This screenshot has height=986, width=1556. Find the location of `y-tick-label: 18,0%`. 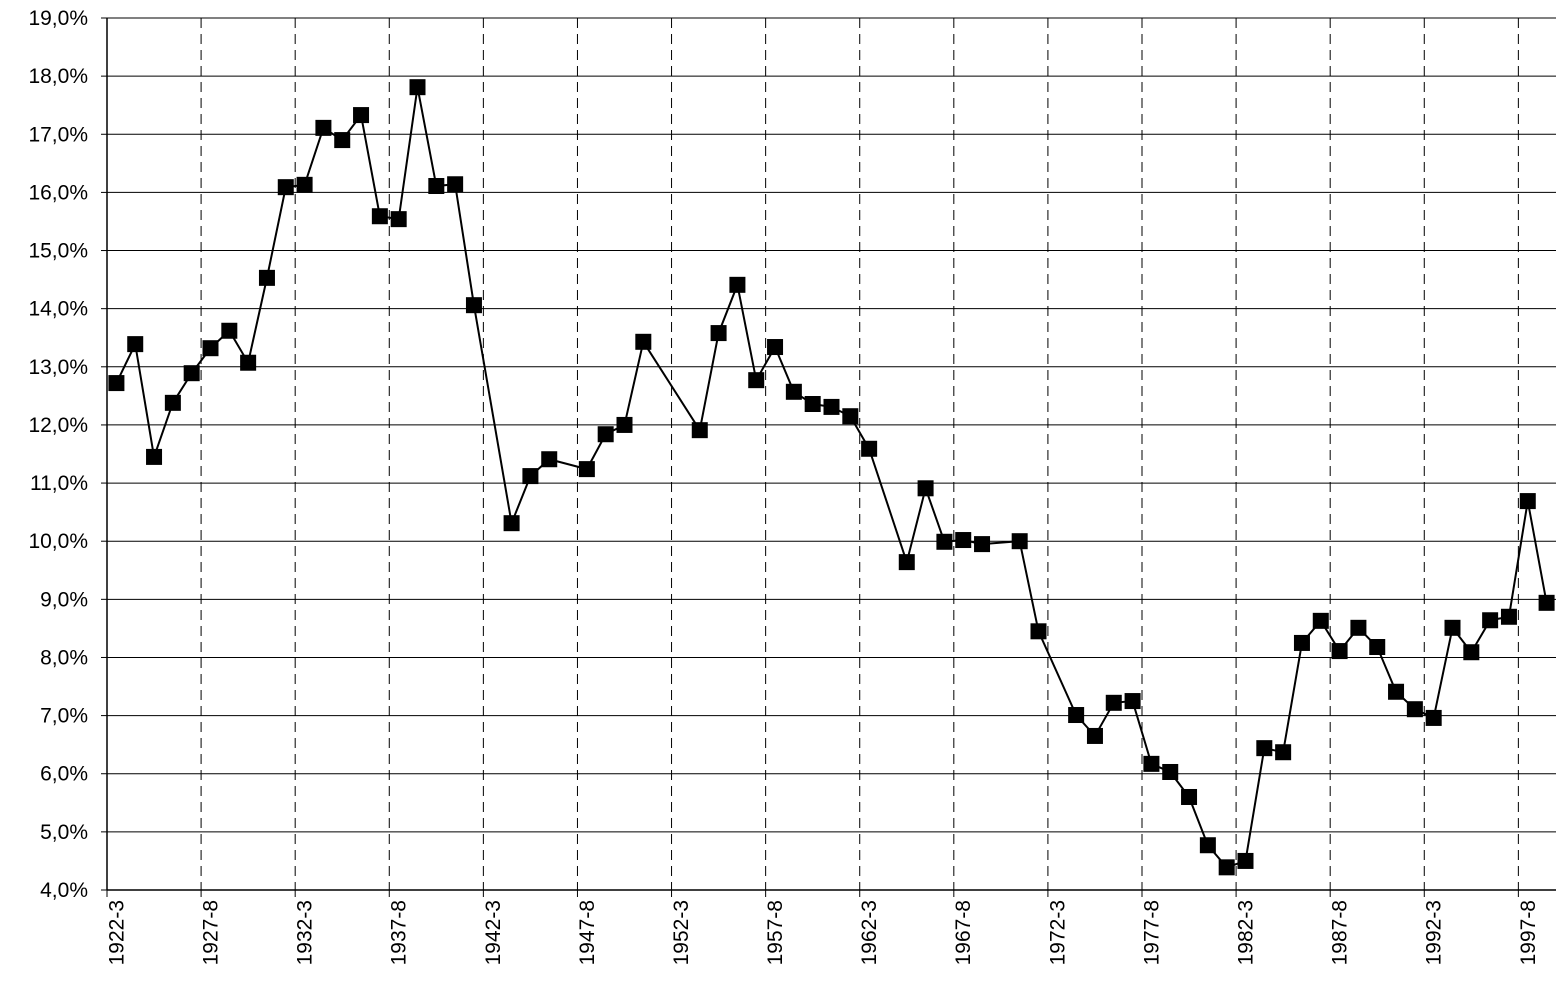

y-tick-label: 18,0% is located at coordinates (58, 76).